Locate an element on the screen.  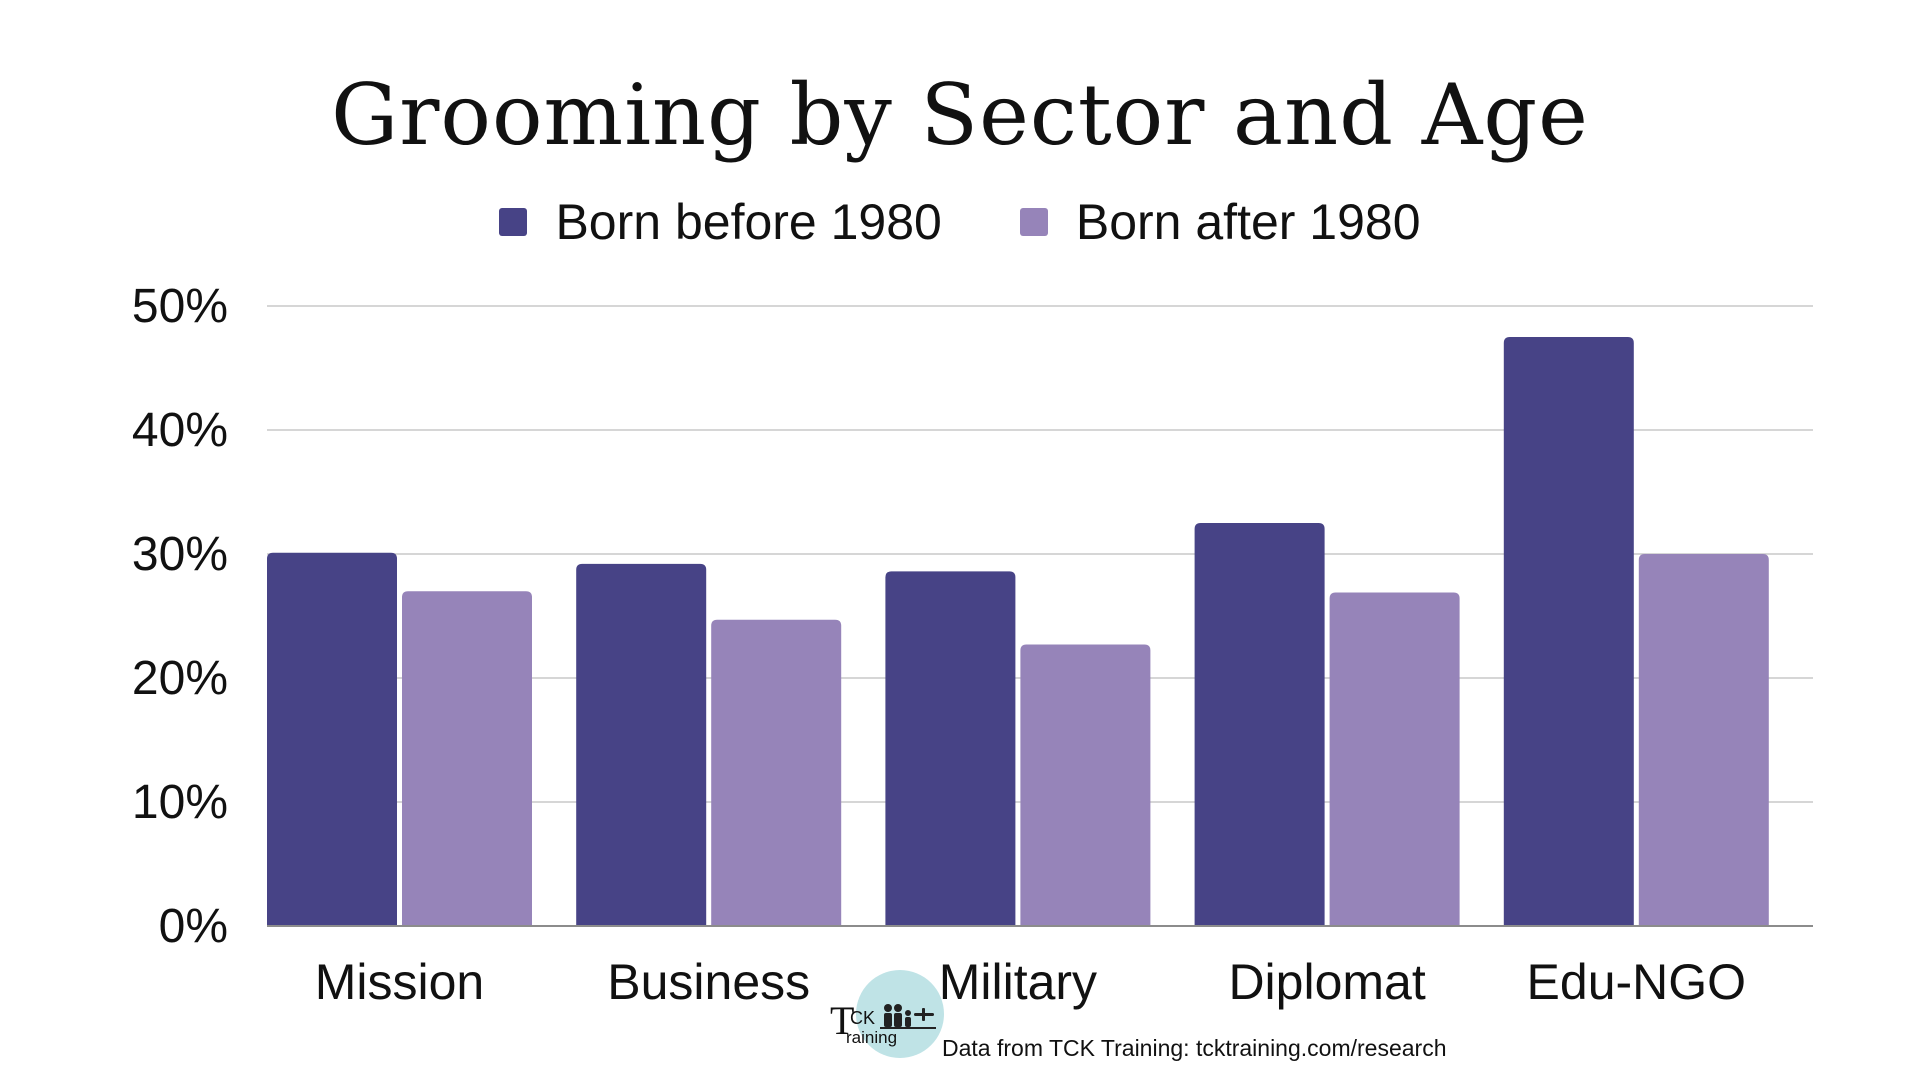
airplane-icon is located at coordinates (924, 1014).